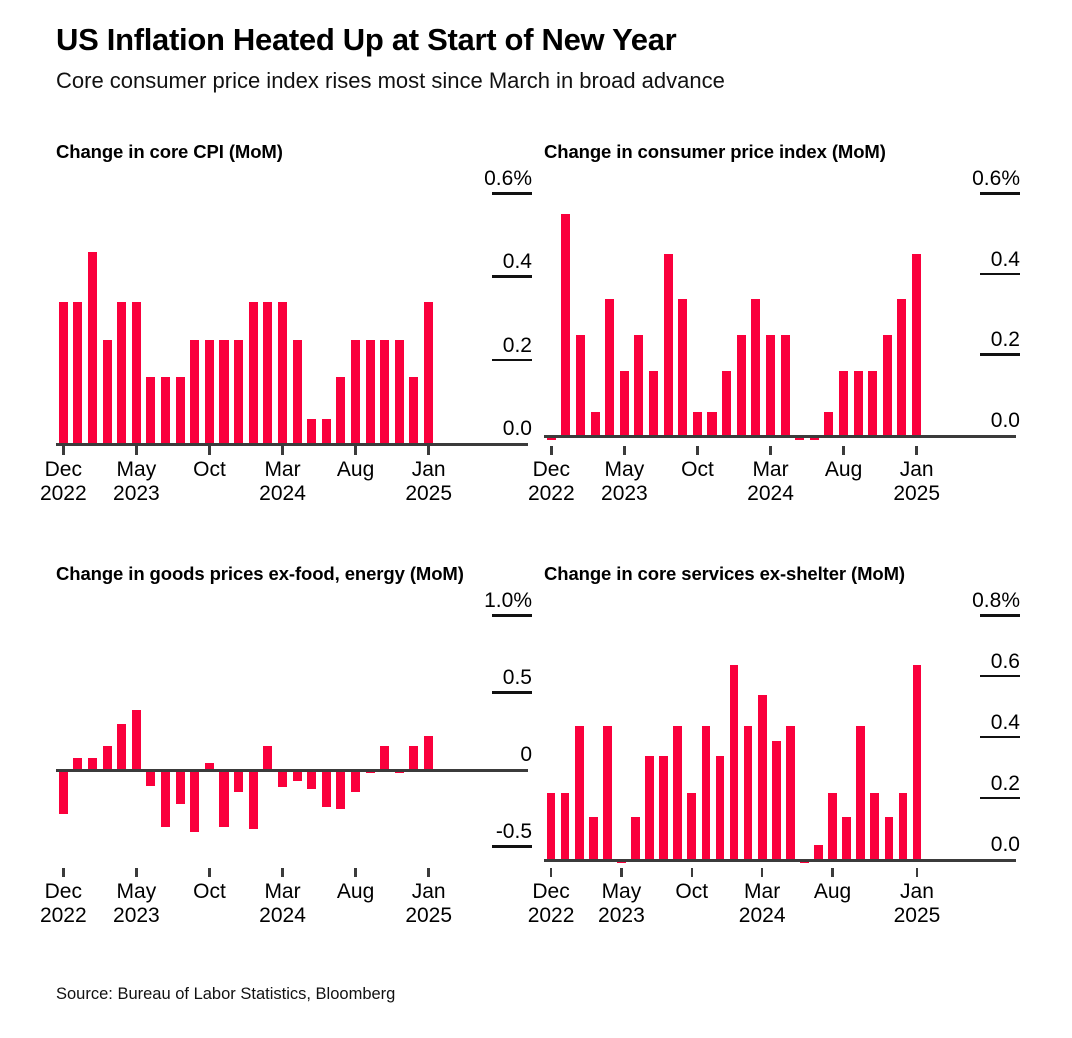 The width and height of the screenshot is (1072, 1038). What do you see at coordinates (246, 319) in the screenshot?
I see `bar-series-core-cpi` at bounding box center [246, 319].